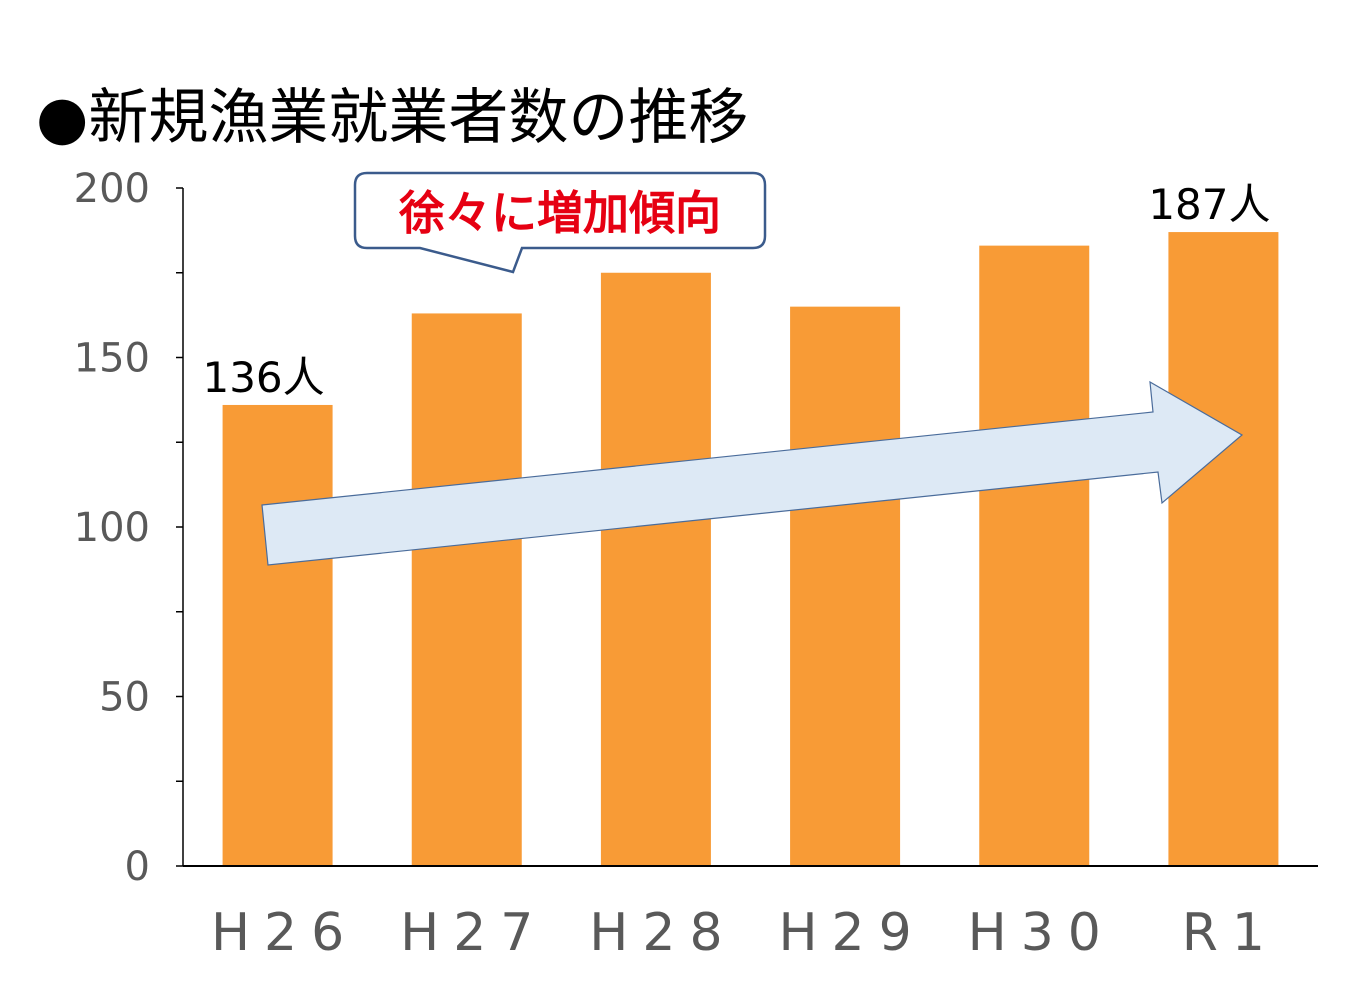 Image resolution: width=1359 pixels, height=984 pixels. I want to click on callout: 徐々に増加傾向, so click(560, 222).